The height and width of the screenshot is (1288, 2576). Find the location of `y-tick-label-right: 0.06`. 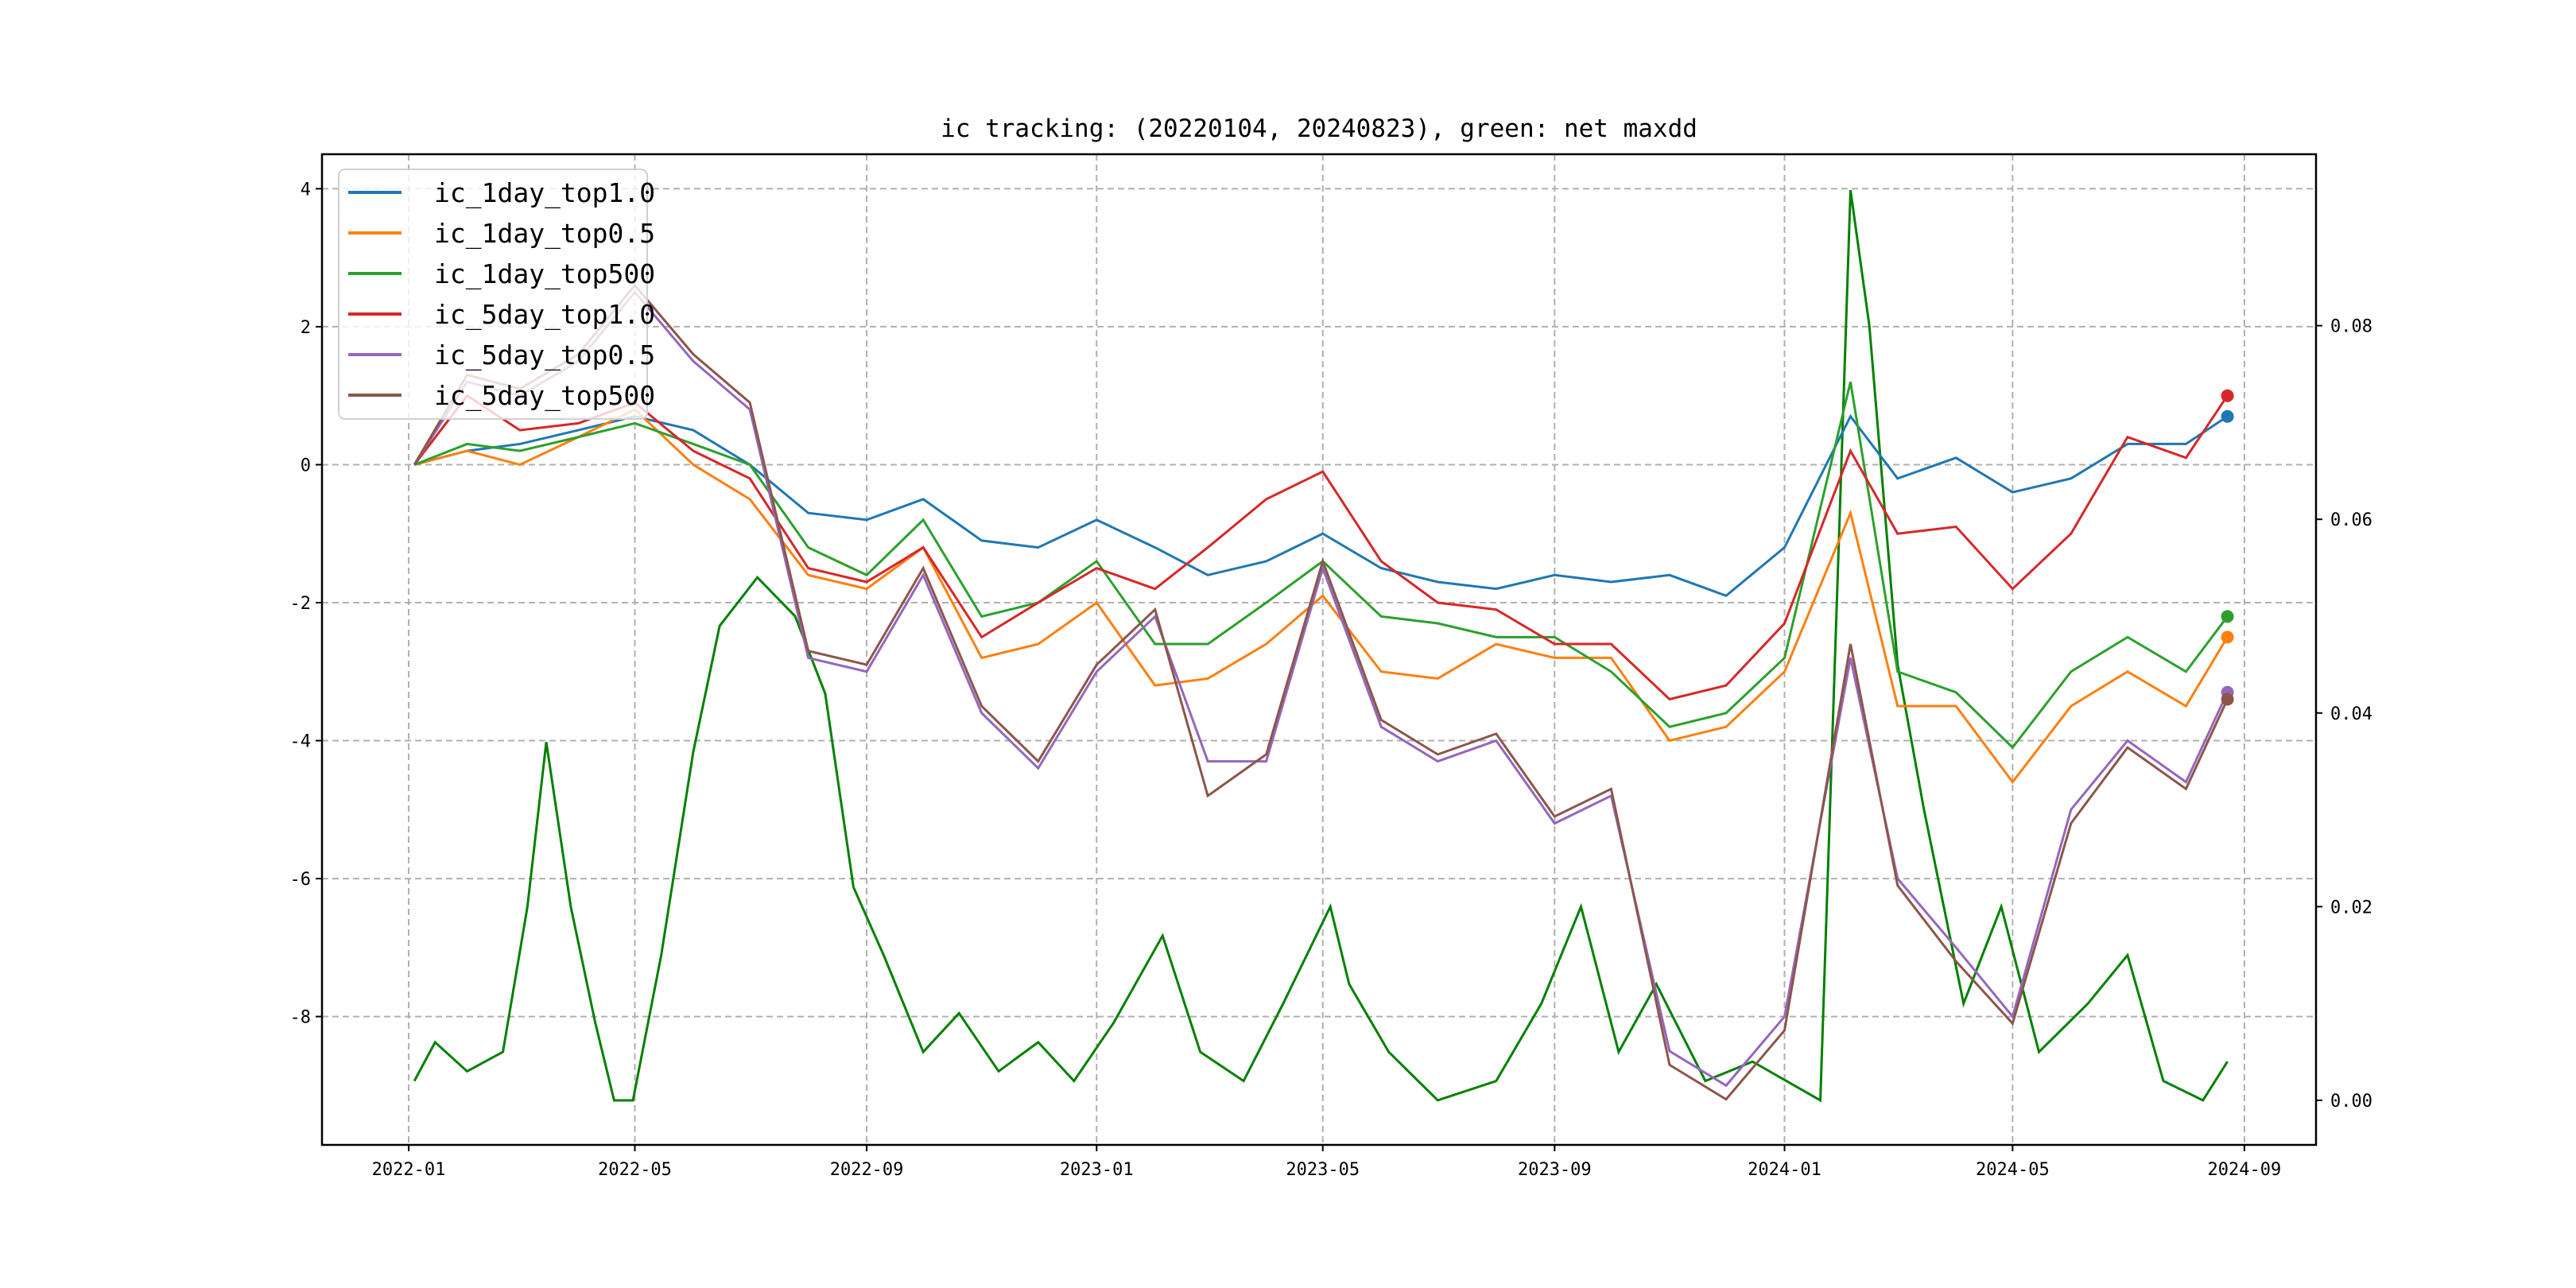

y-tick-label-right: 0.06 is located at coordinates (2351, 520).